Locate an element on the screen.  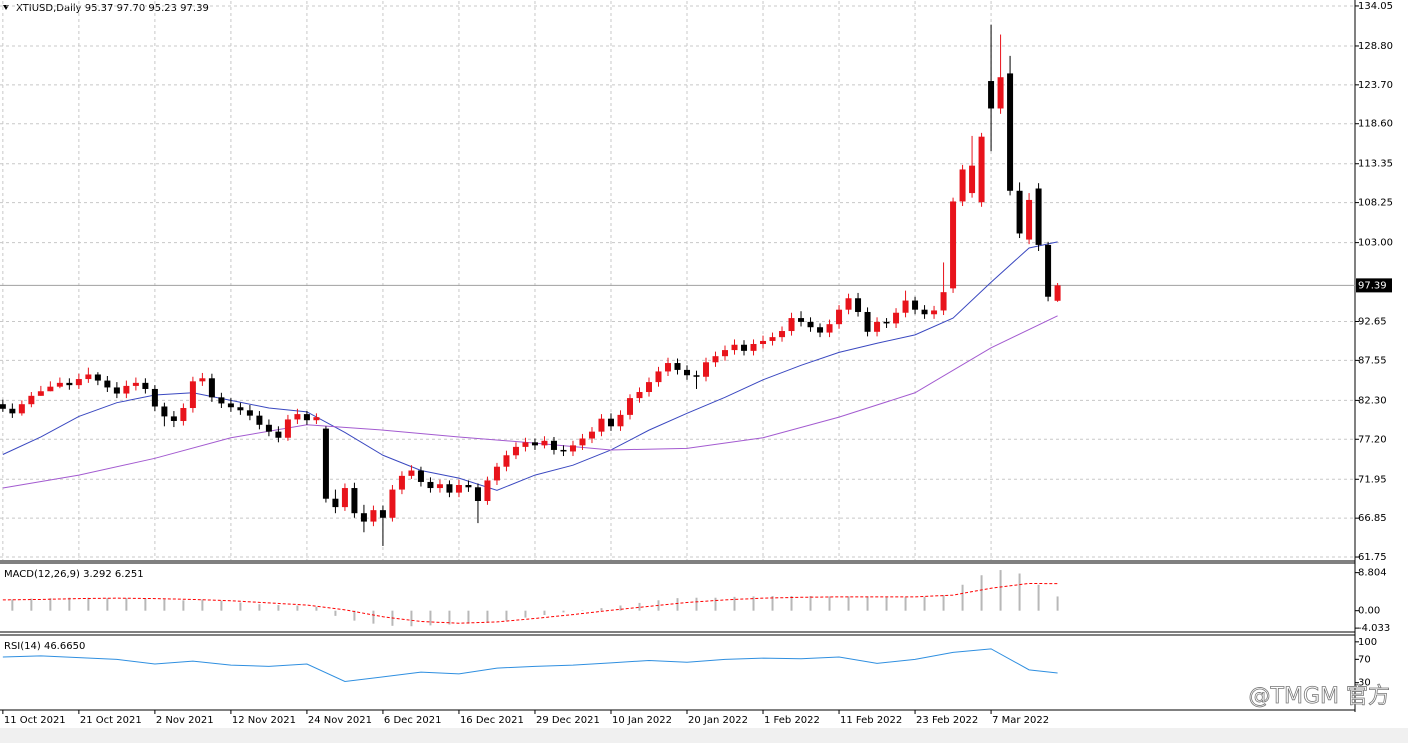
x-tick-label: 24 Nov 2021 is located at coordinates (340, 720).